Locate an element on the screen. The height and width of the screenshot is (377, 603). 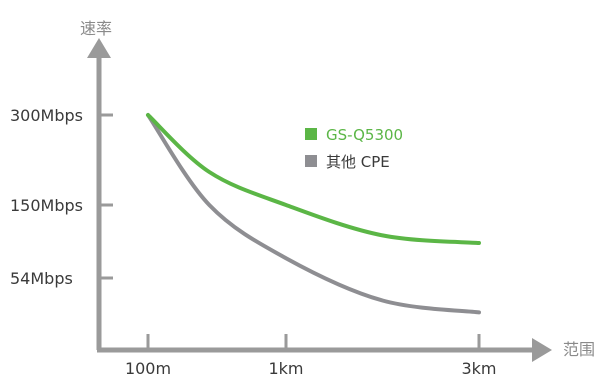
y-tick-label-54: 54Mbps is located at coordinates (41, 278).